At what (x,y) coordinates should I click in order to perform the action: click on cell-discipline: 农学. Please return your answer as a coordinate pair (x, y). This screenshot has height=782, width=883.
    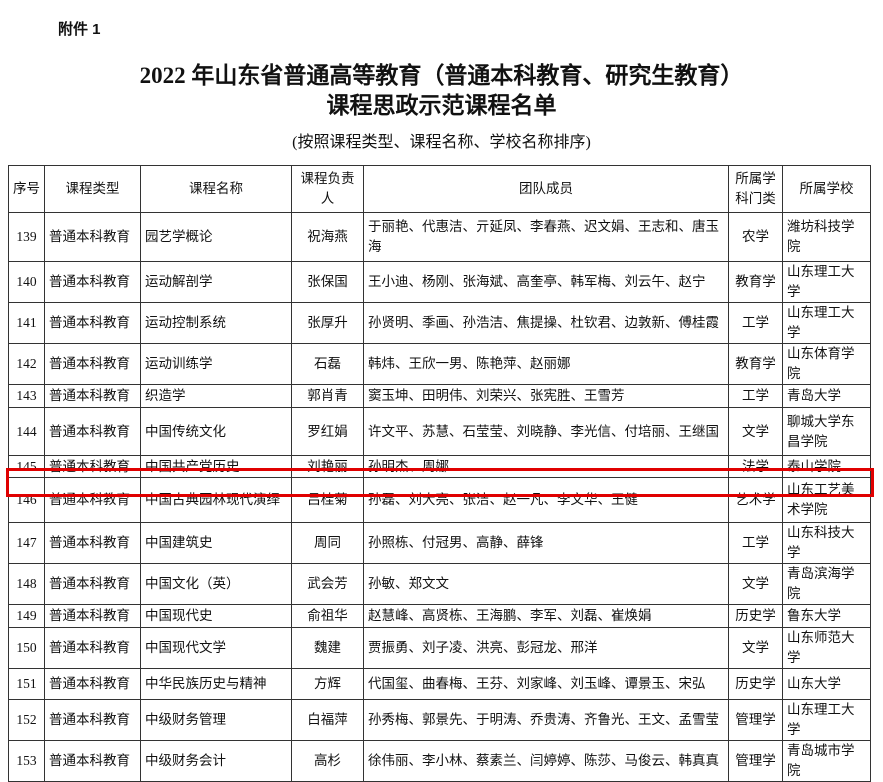
    Looking at the image, I should click on (755, 237).